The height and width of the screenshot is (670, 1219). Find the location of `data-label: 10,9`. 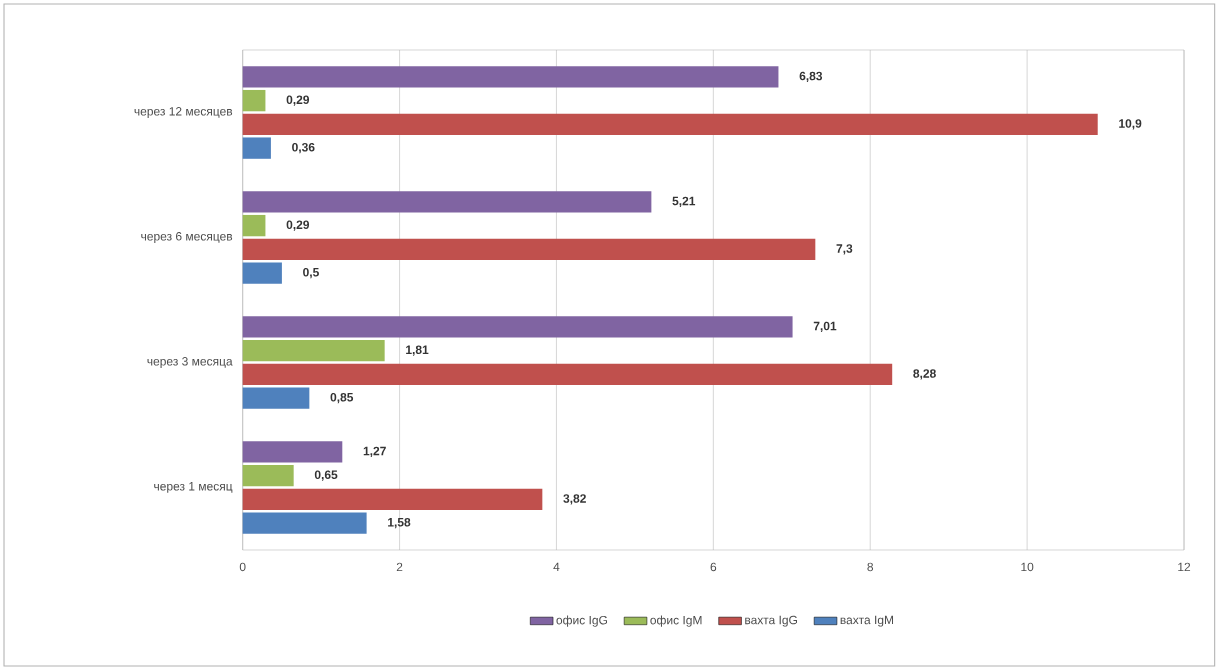

data-label: 10,9 is located at coordinates (1130, 124).